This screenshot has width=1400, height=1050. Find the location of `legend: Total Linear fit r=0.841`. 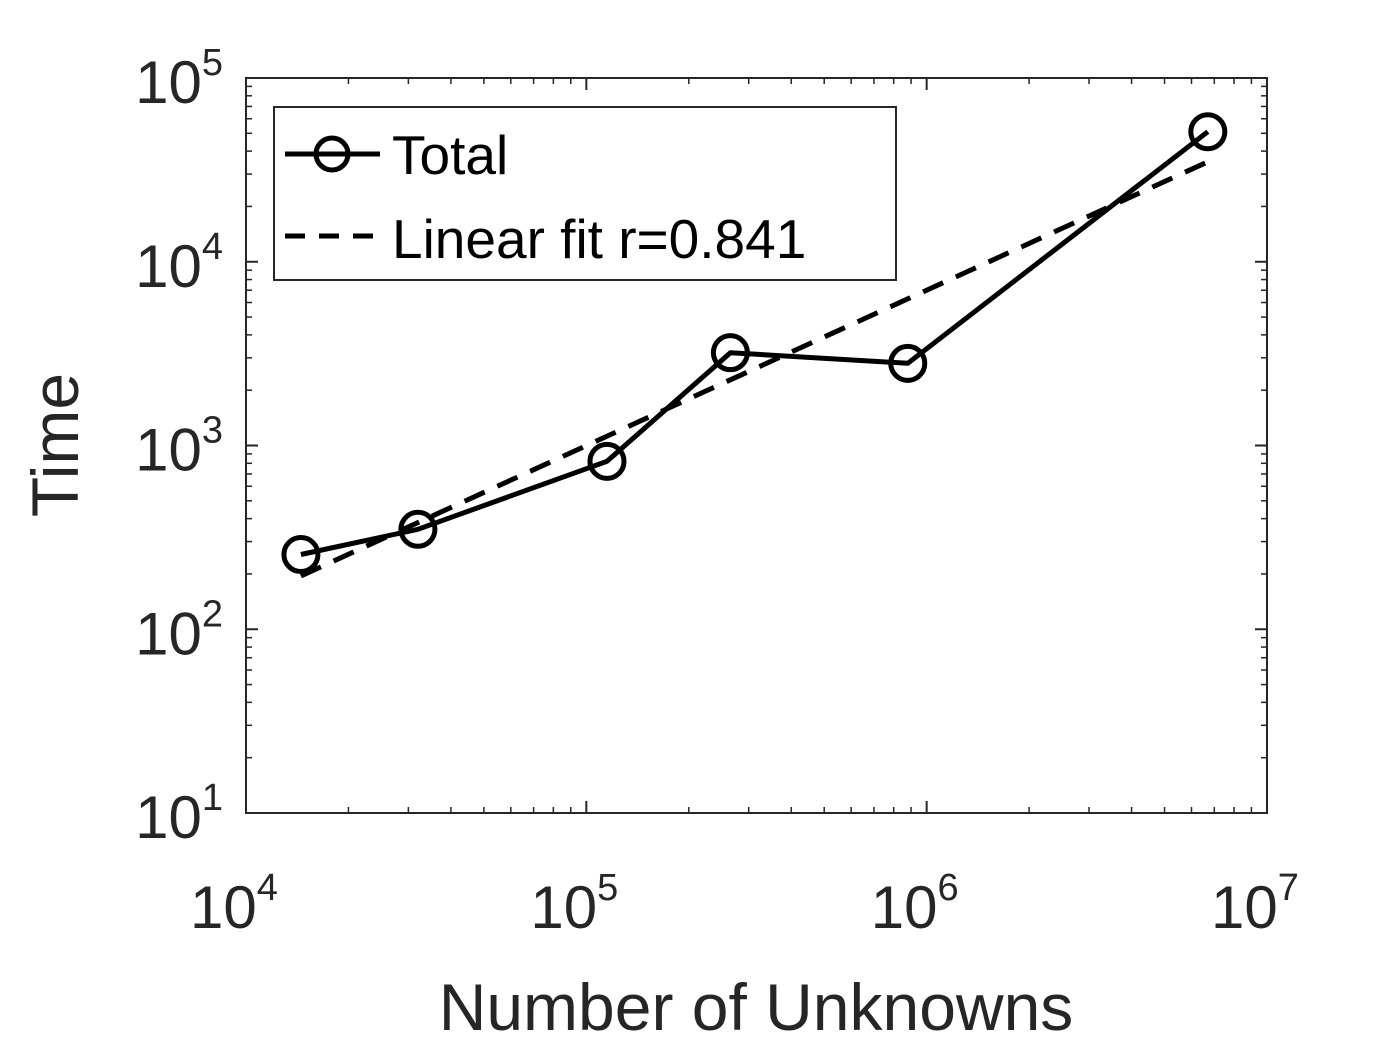

legend: Total Linear fit r=0.841 is located at coordinates (585, 193).